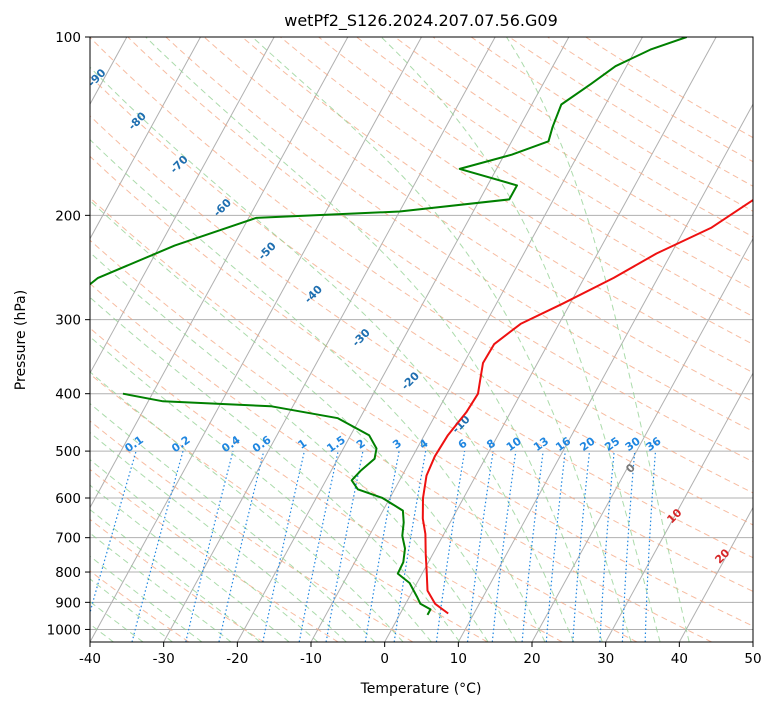  What do you see at coordinates (752, 659) in the screenshot?
I see `x-tick-label: 50` at bounding box center [752, 659].